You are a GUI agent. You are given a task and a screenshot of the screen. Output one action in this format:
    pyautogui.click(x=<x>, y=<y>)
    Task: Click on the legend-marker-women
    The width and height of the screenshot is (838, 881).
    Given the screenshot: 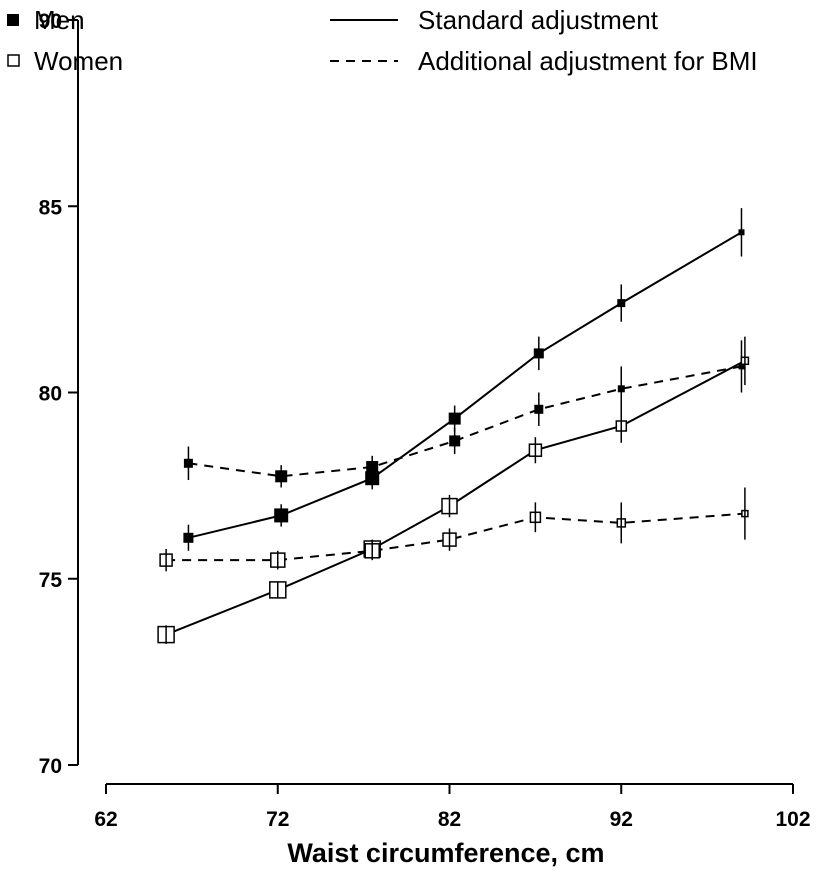 What is the action you would take?
    pyautogui.click(x=13, y=60)
    